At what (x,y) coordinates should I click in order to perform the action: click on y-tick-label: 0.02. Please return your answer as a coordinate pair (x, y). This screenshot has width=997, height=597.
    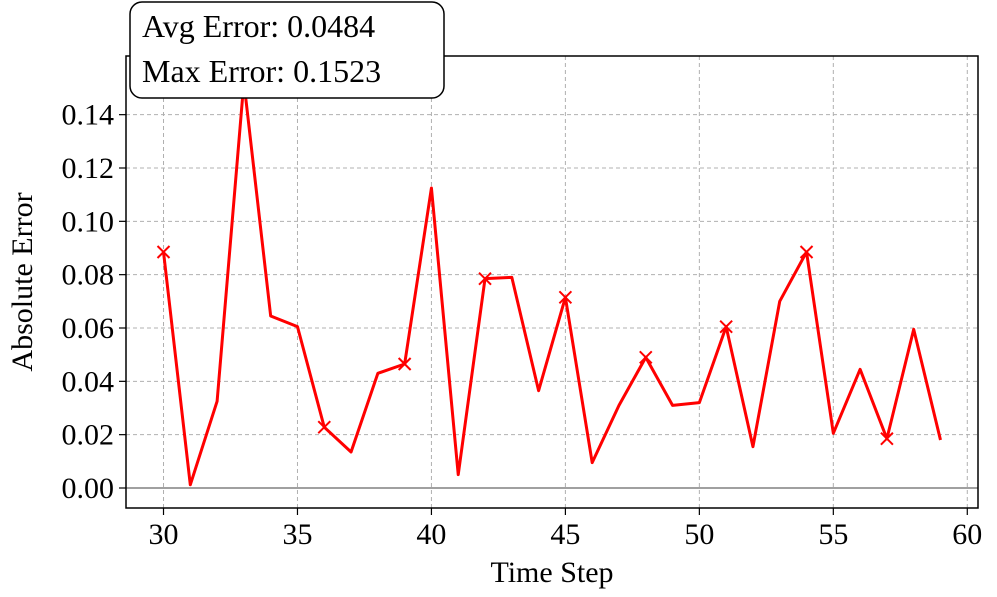
    Looking at the image, I should click on (88, 435).